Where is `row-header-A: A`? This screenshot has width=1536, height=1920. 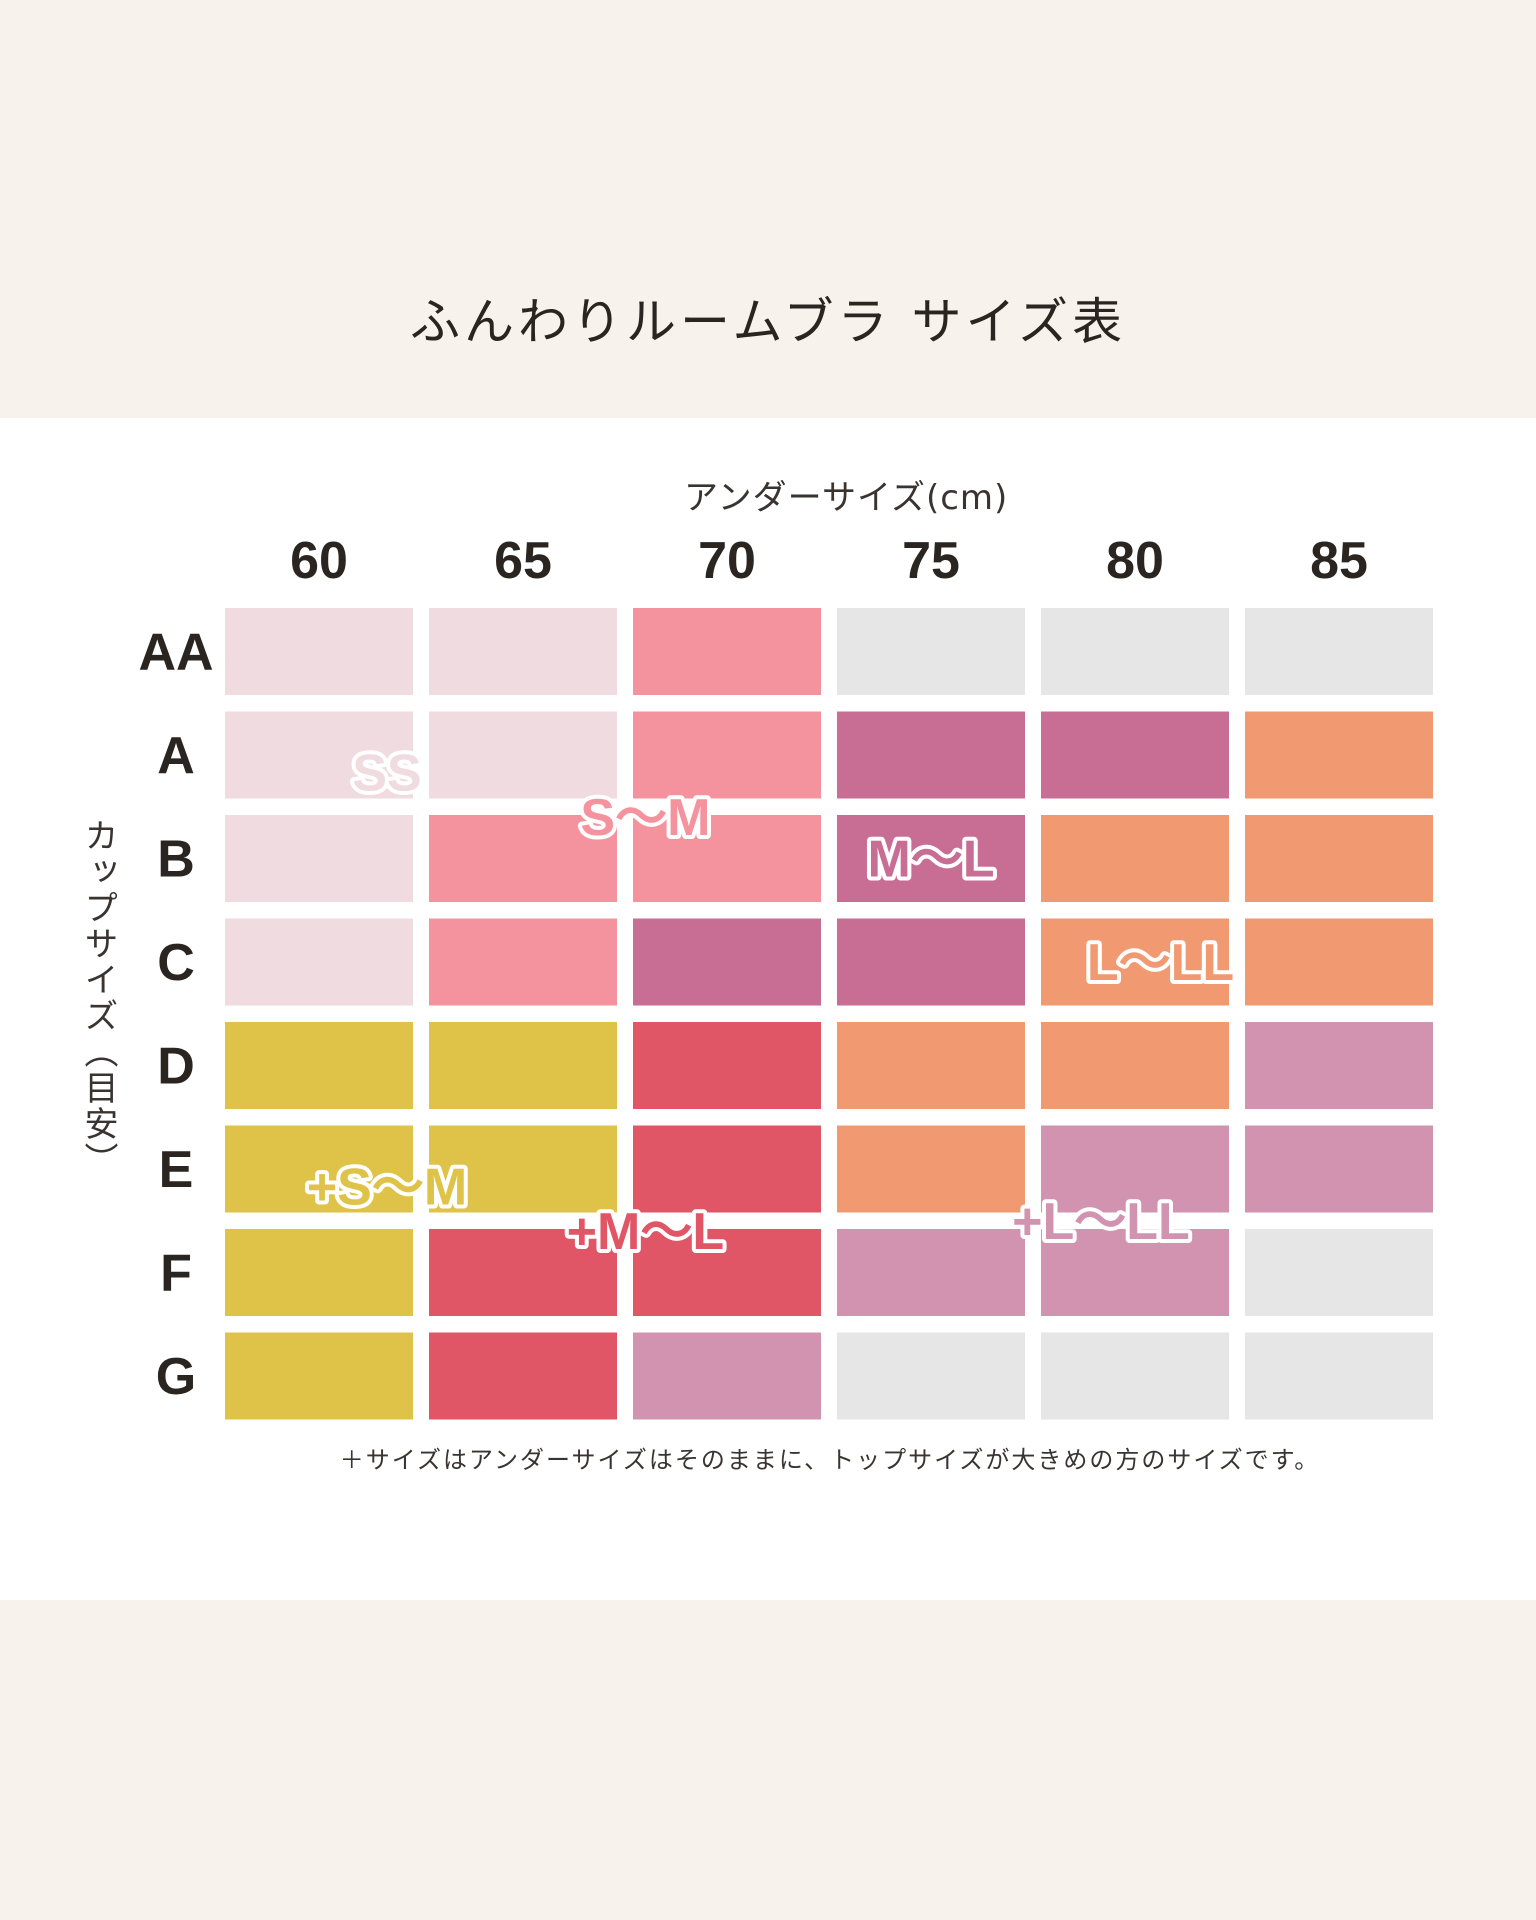
row-header-A: A is located at coordinates (176, 756).